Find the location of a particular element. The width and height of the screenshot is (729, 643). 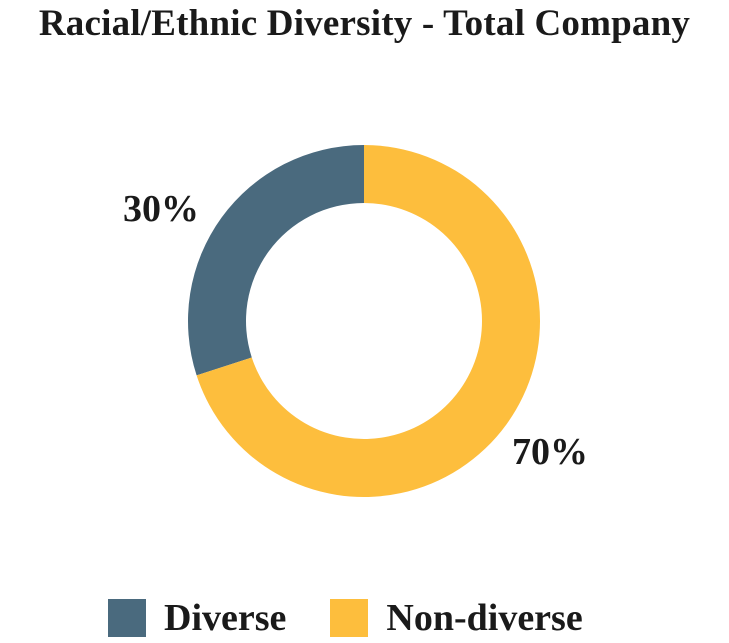

legend-swatch-non-diverse is located at coordinates (349, 618).